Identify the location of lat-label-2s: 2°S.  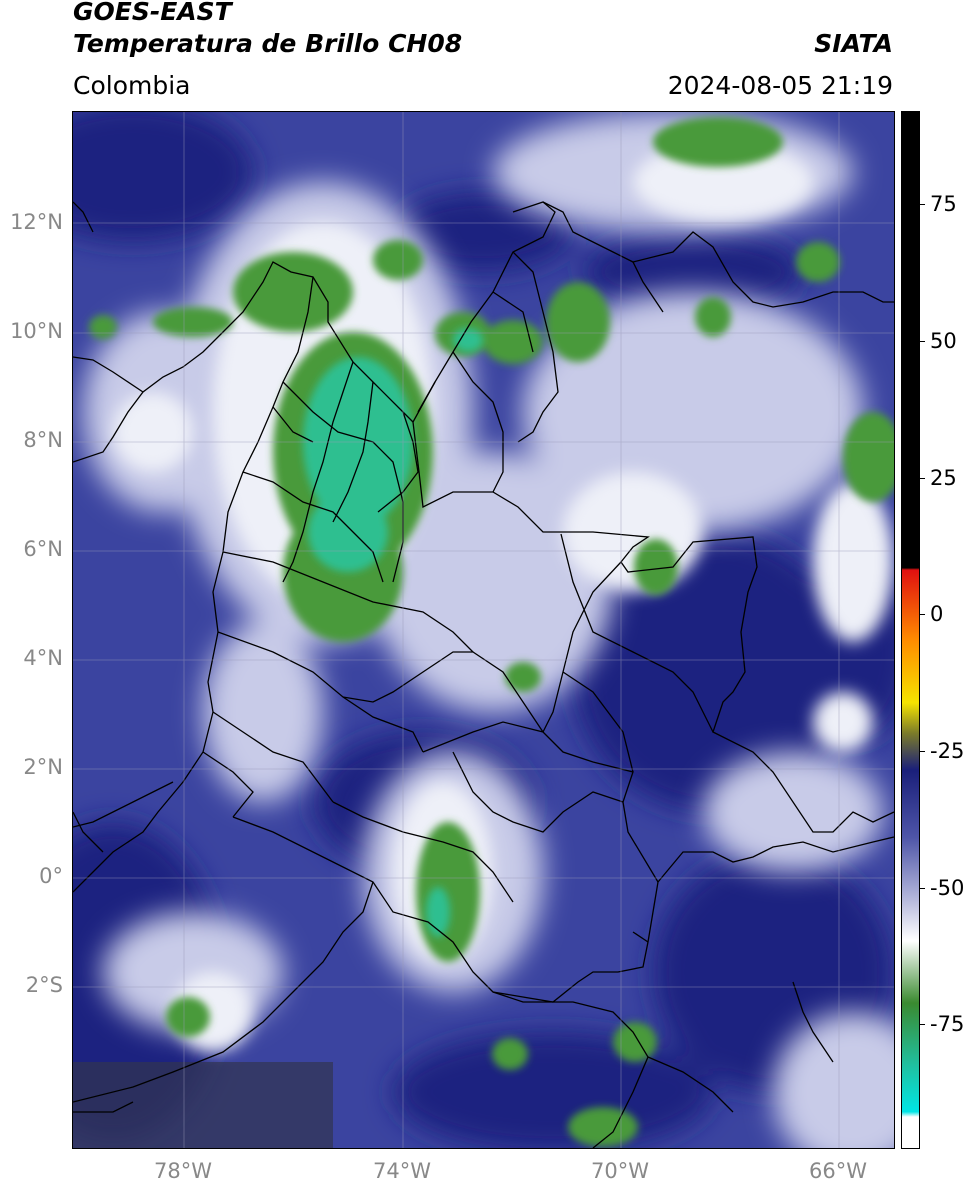
(44, 985).